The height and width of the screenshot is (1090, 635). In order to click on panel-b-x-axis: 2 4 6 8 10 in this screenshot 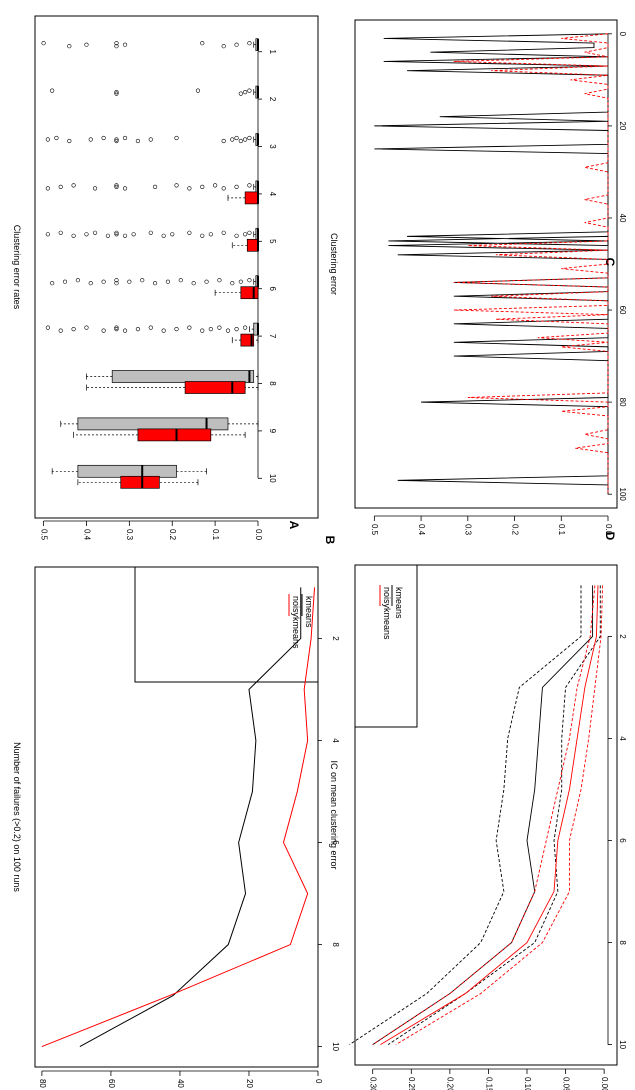, I will do `click(328, 844)`.